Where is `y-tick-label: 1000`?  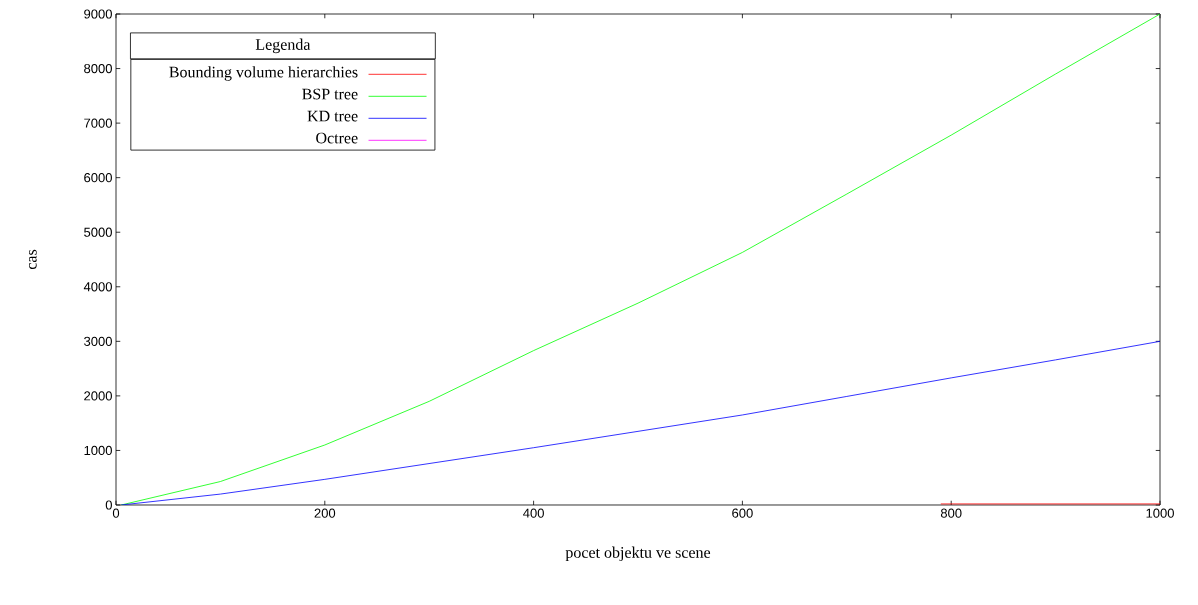 y-tick-label: 1000 is located at coordinates (98, 450).